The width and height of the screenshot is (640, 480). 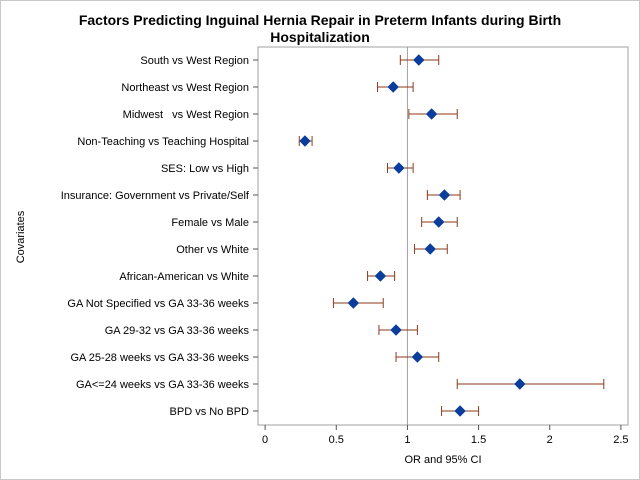 What do you see at coordinates (185, 88) in the screenshot?
I see `y-tick-label: Northeast vs West Region` at bounding box center [185, 88].